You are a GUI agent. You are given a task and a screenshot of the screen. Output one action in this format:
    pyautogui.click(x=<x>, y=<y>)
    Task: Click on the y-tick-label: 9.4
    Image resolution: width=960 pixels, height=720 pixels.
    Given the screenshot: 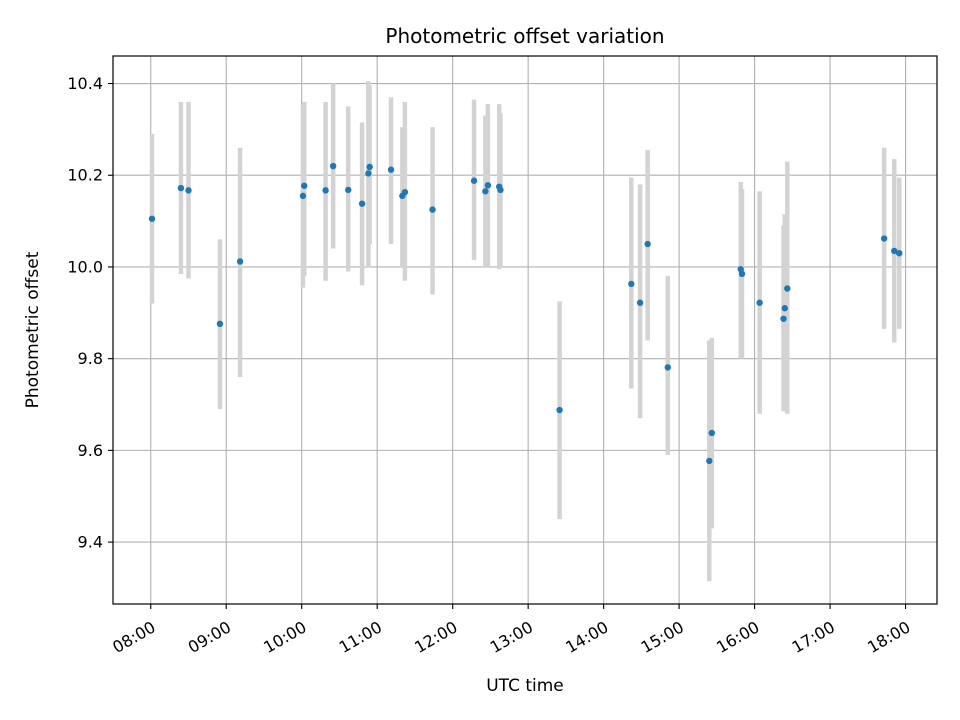 What is the action you would take?
    pyautogui.click(x=90, y=542)
    